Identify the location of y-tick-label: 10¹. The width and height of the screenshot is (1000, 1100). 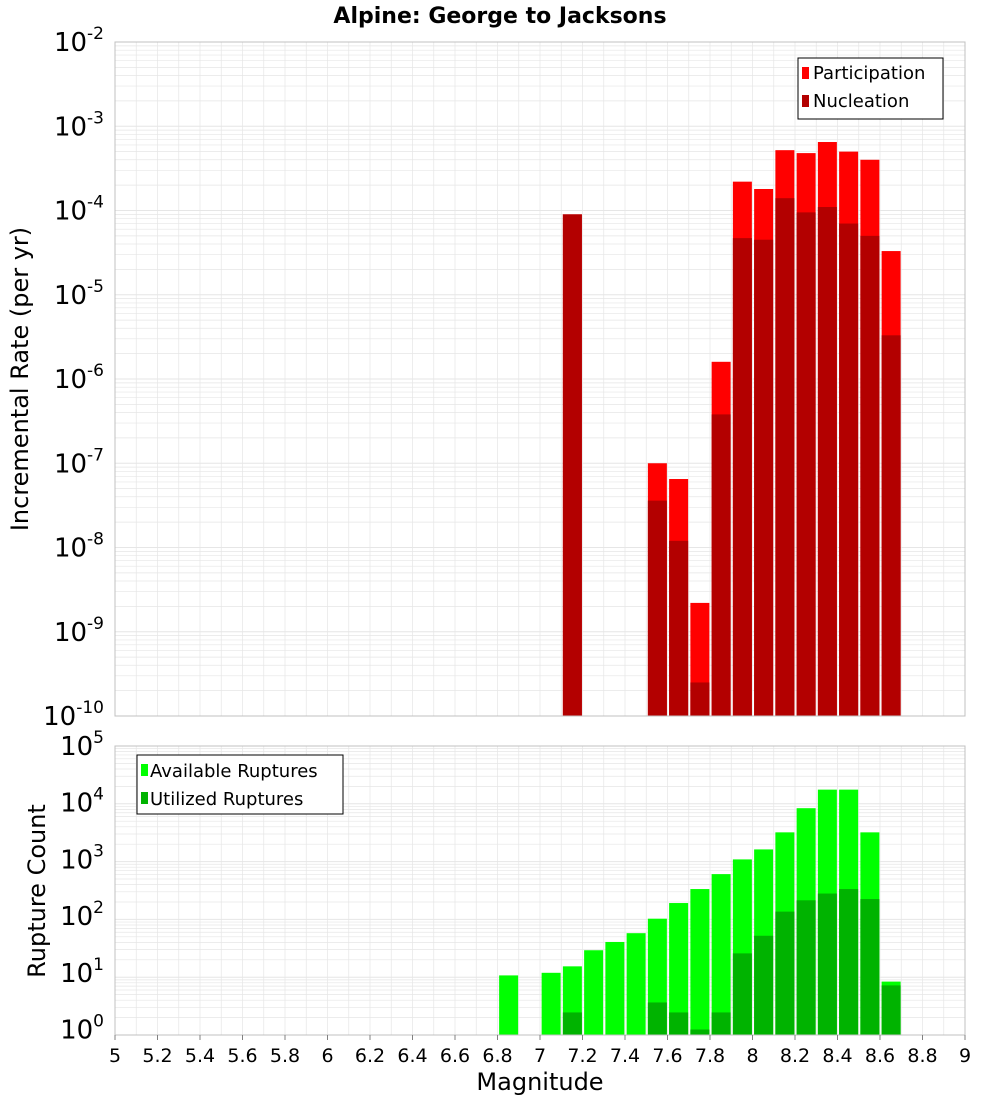
(82, 972).